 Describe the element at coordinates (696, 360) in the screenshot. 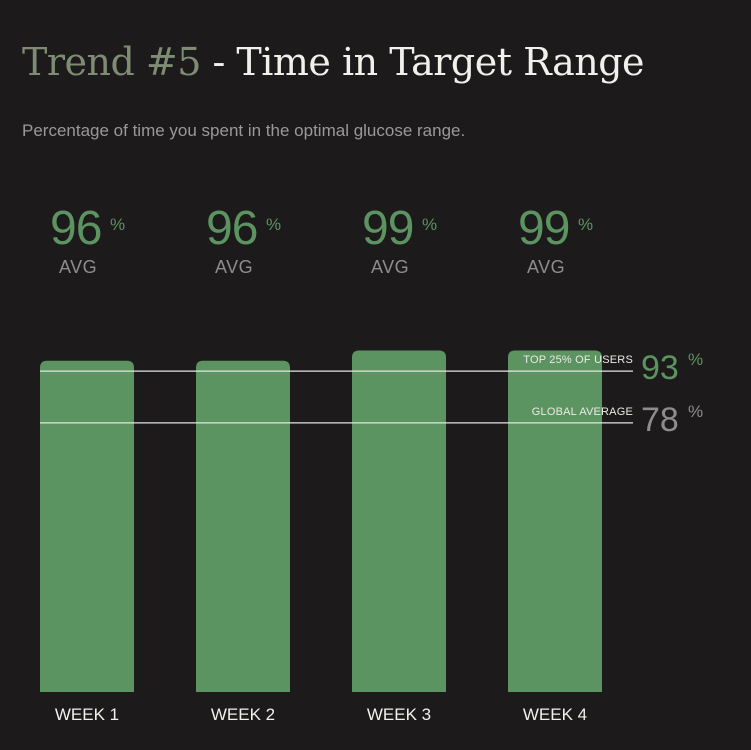

I see `reference-percent-1: %` at that location.